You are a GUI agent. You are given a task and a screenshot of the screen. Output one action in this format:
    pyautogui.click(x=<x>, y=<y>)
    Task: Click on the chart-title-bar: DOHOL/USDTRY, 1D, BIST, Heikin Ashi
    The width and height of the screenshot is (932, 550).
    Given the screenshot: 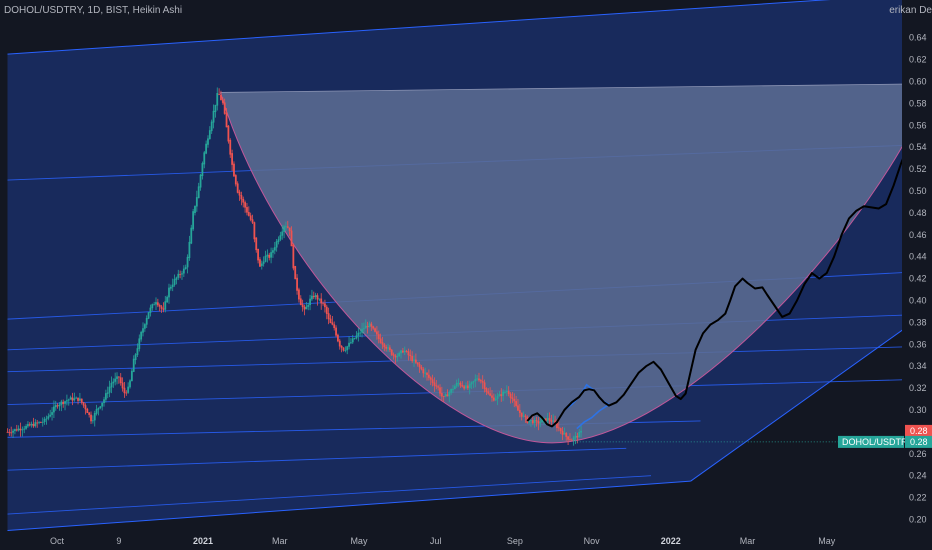 What is the action you would take?
    pyautogui.click(x=93, y=10)
    